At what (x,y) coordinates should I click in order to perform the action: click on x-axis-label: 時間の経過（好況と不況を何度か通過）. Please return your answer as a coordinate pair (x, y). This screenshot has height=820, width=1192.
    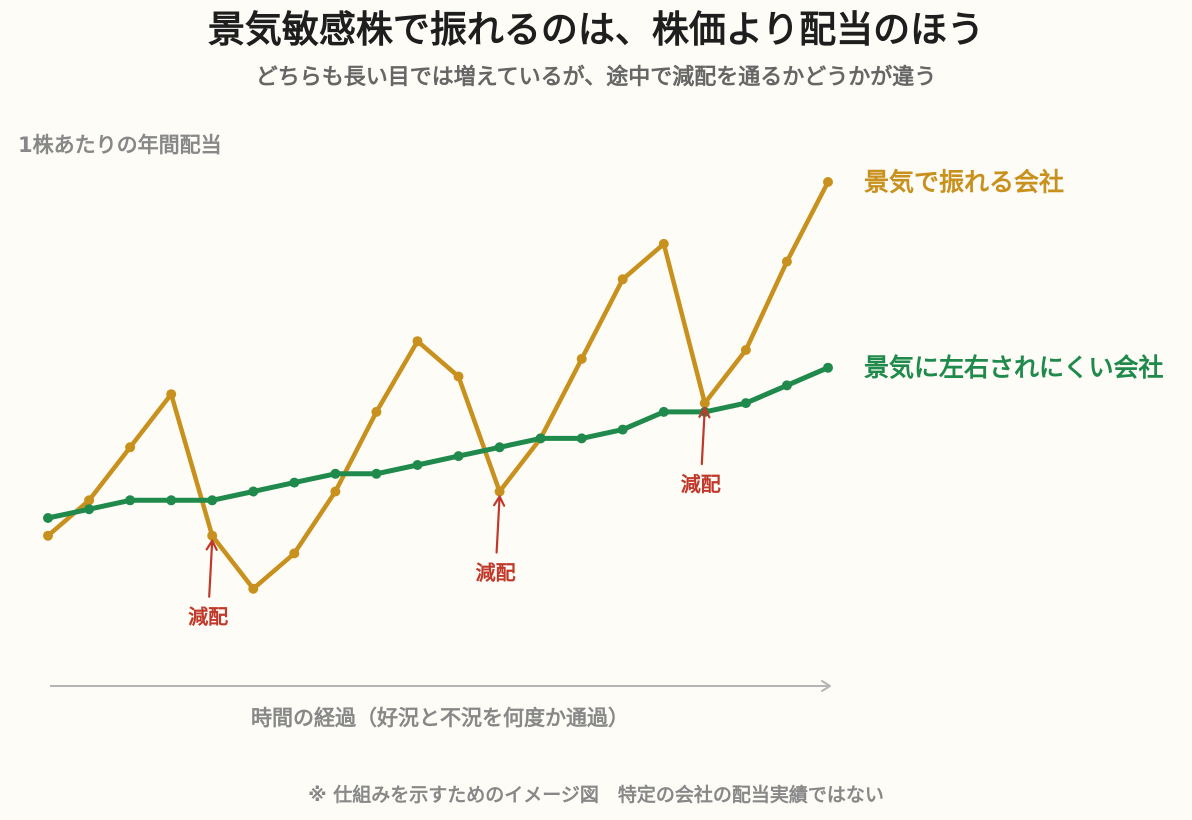
    Looking at the image, I should click on (440, 718).